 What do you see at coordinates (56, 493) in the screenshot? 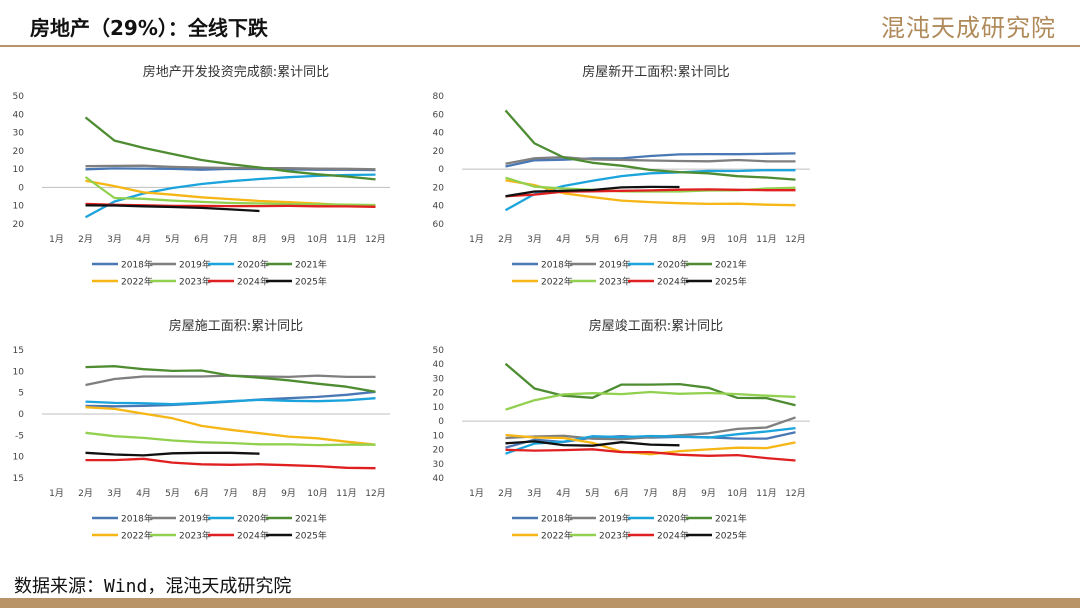
I see `x-tick-label: 1月` at bounding box center [56, 493].